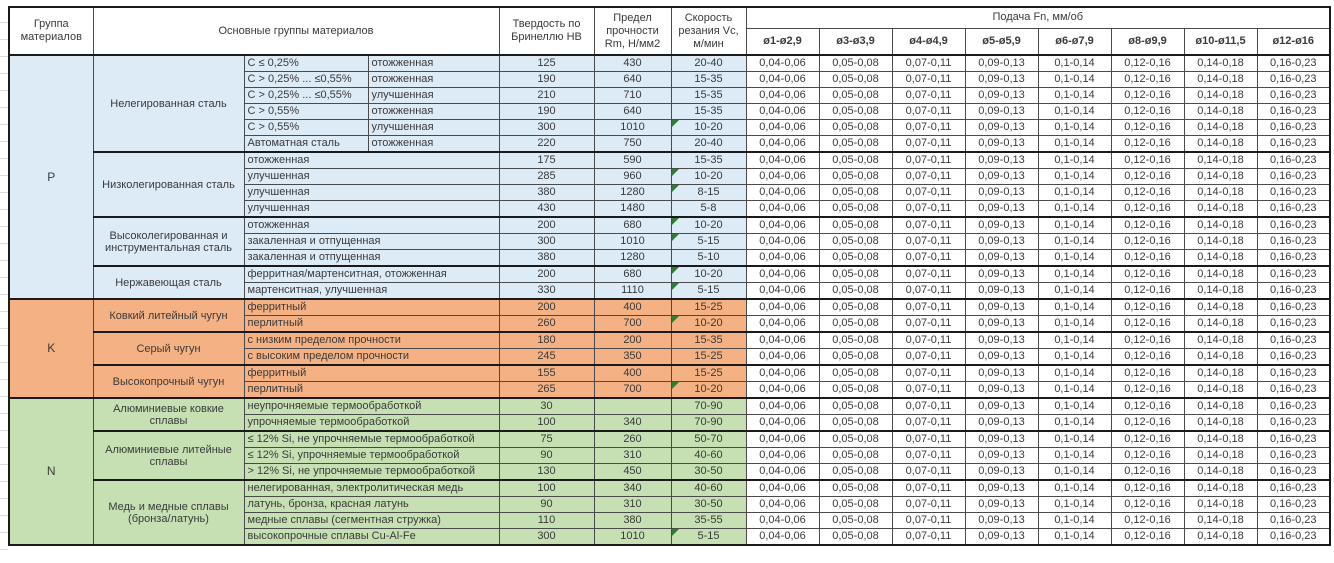 The height and width of the screenshot is (563, 1334). Describe the element at coordinates (371, 390) in the screenshot. I see `cell-spec: перлитный` at that location.